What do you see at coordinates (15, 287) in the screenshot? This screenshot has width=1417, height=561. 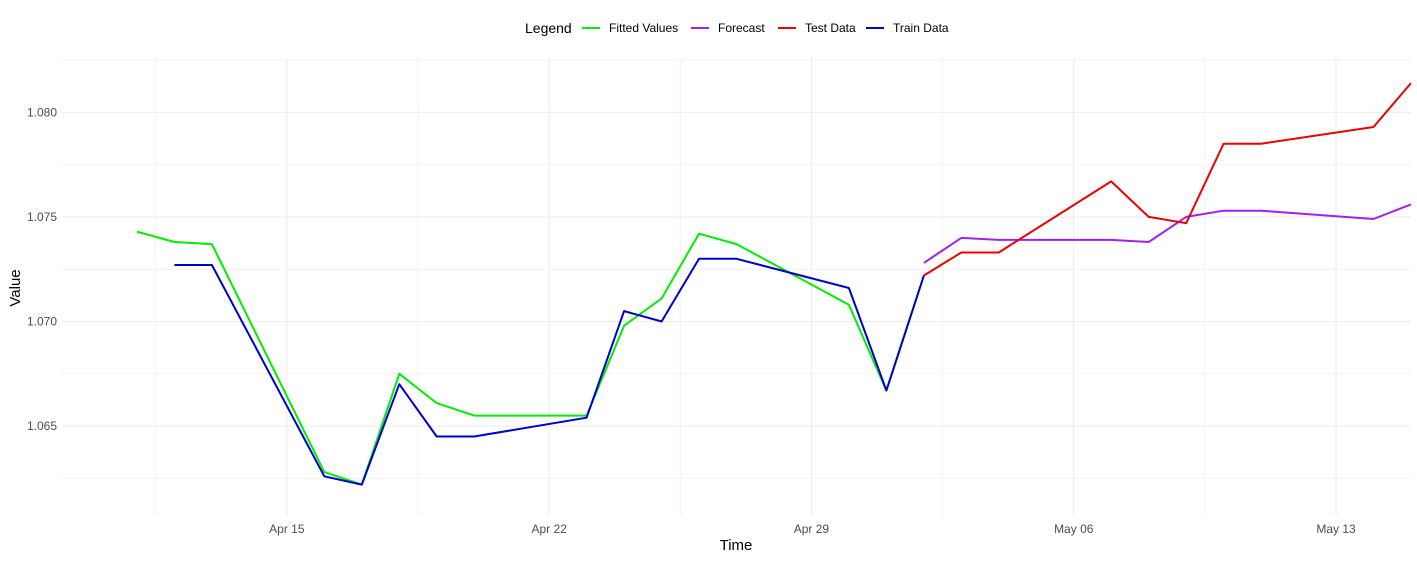 I see `y-axis-title: Value` at bounding box center [15, 287].